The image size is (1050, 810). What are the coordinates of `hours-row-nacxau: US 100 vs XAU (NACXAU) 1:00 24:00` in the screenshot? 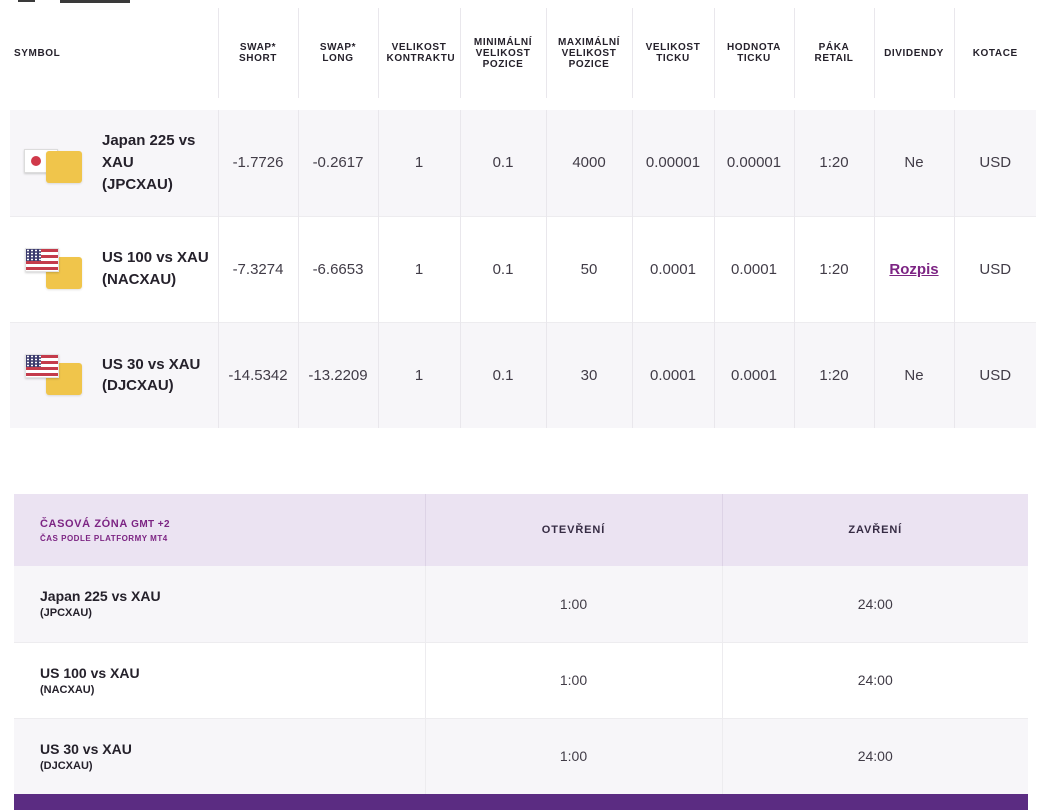 It's located at (521, 679).